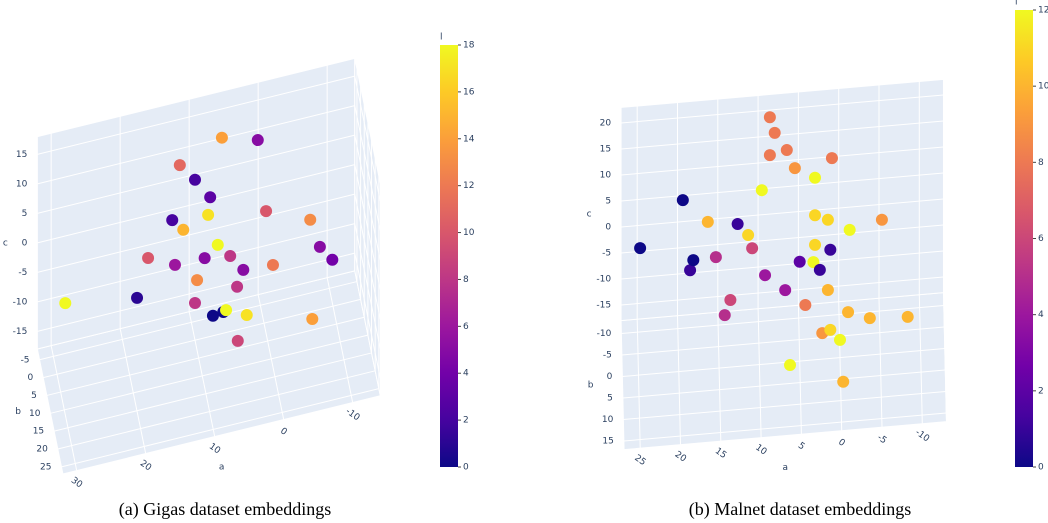 Image resolution: width=1048 pixels, height=523 pixels. What do you see at coordinates (604, 334) in the screenshot?
I see `y-tick-label: -10` at bounding box center [604, 334].